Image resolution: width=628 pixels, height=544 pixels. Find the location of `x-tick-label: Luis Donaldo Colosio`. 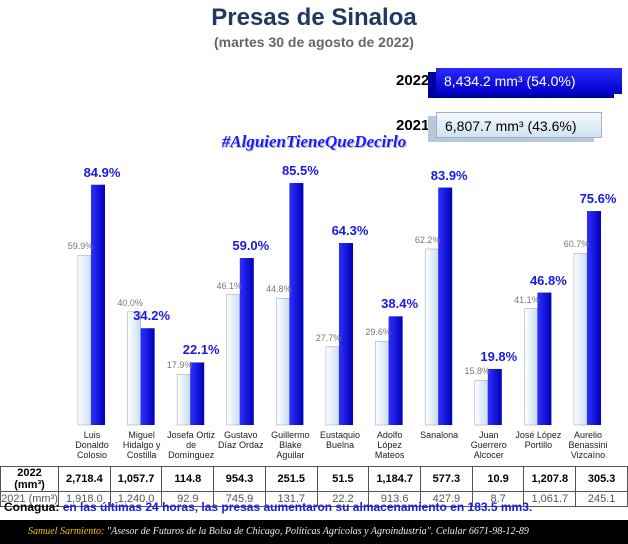

x-tick-label: Luis Donaldo Colosio is located at coordinates (92, 445).